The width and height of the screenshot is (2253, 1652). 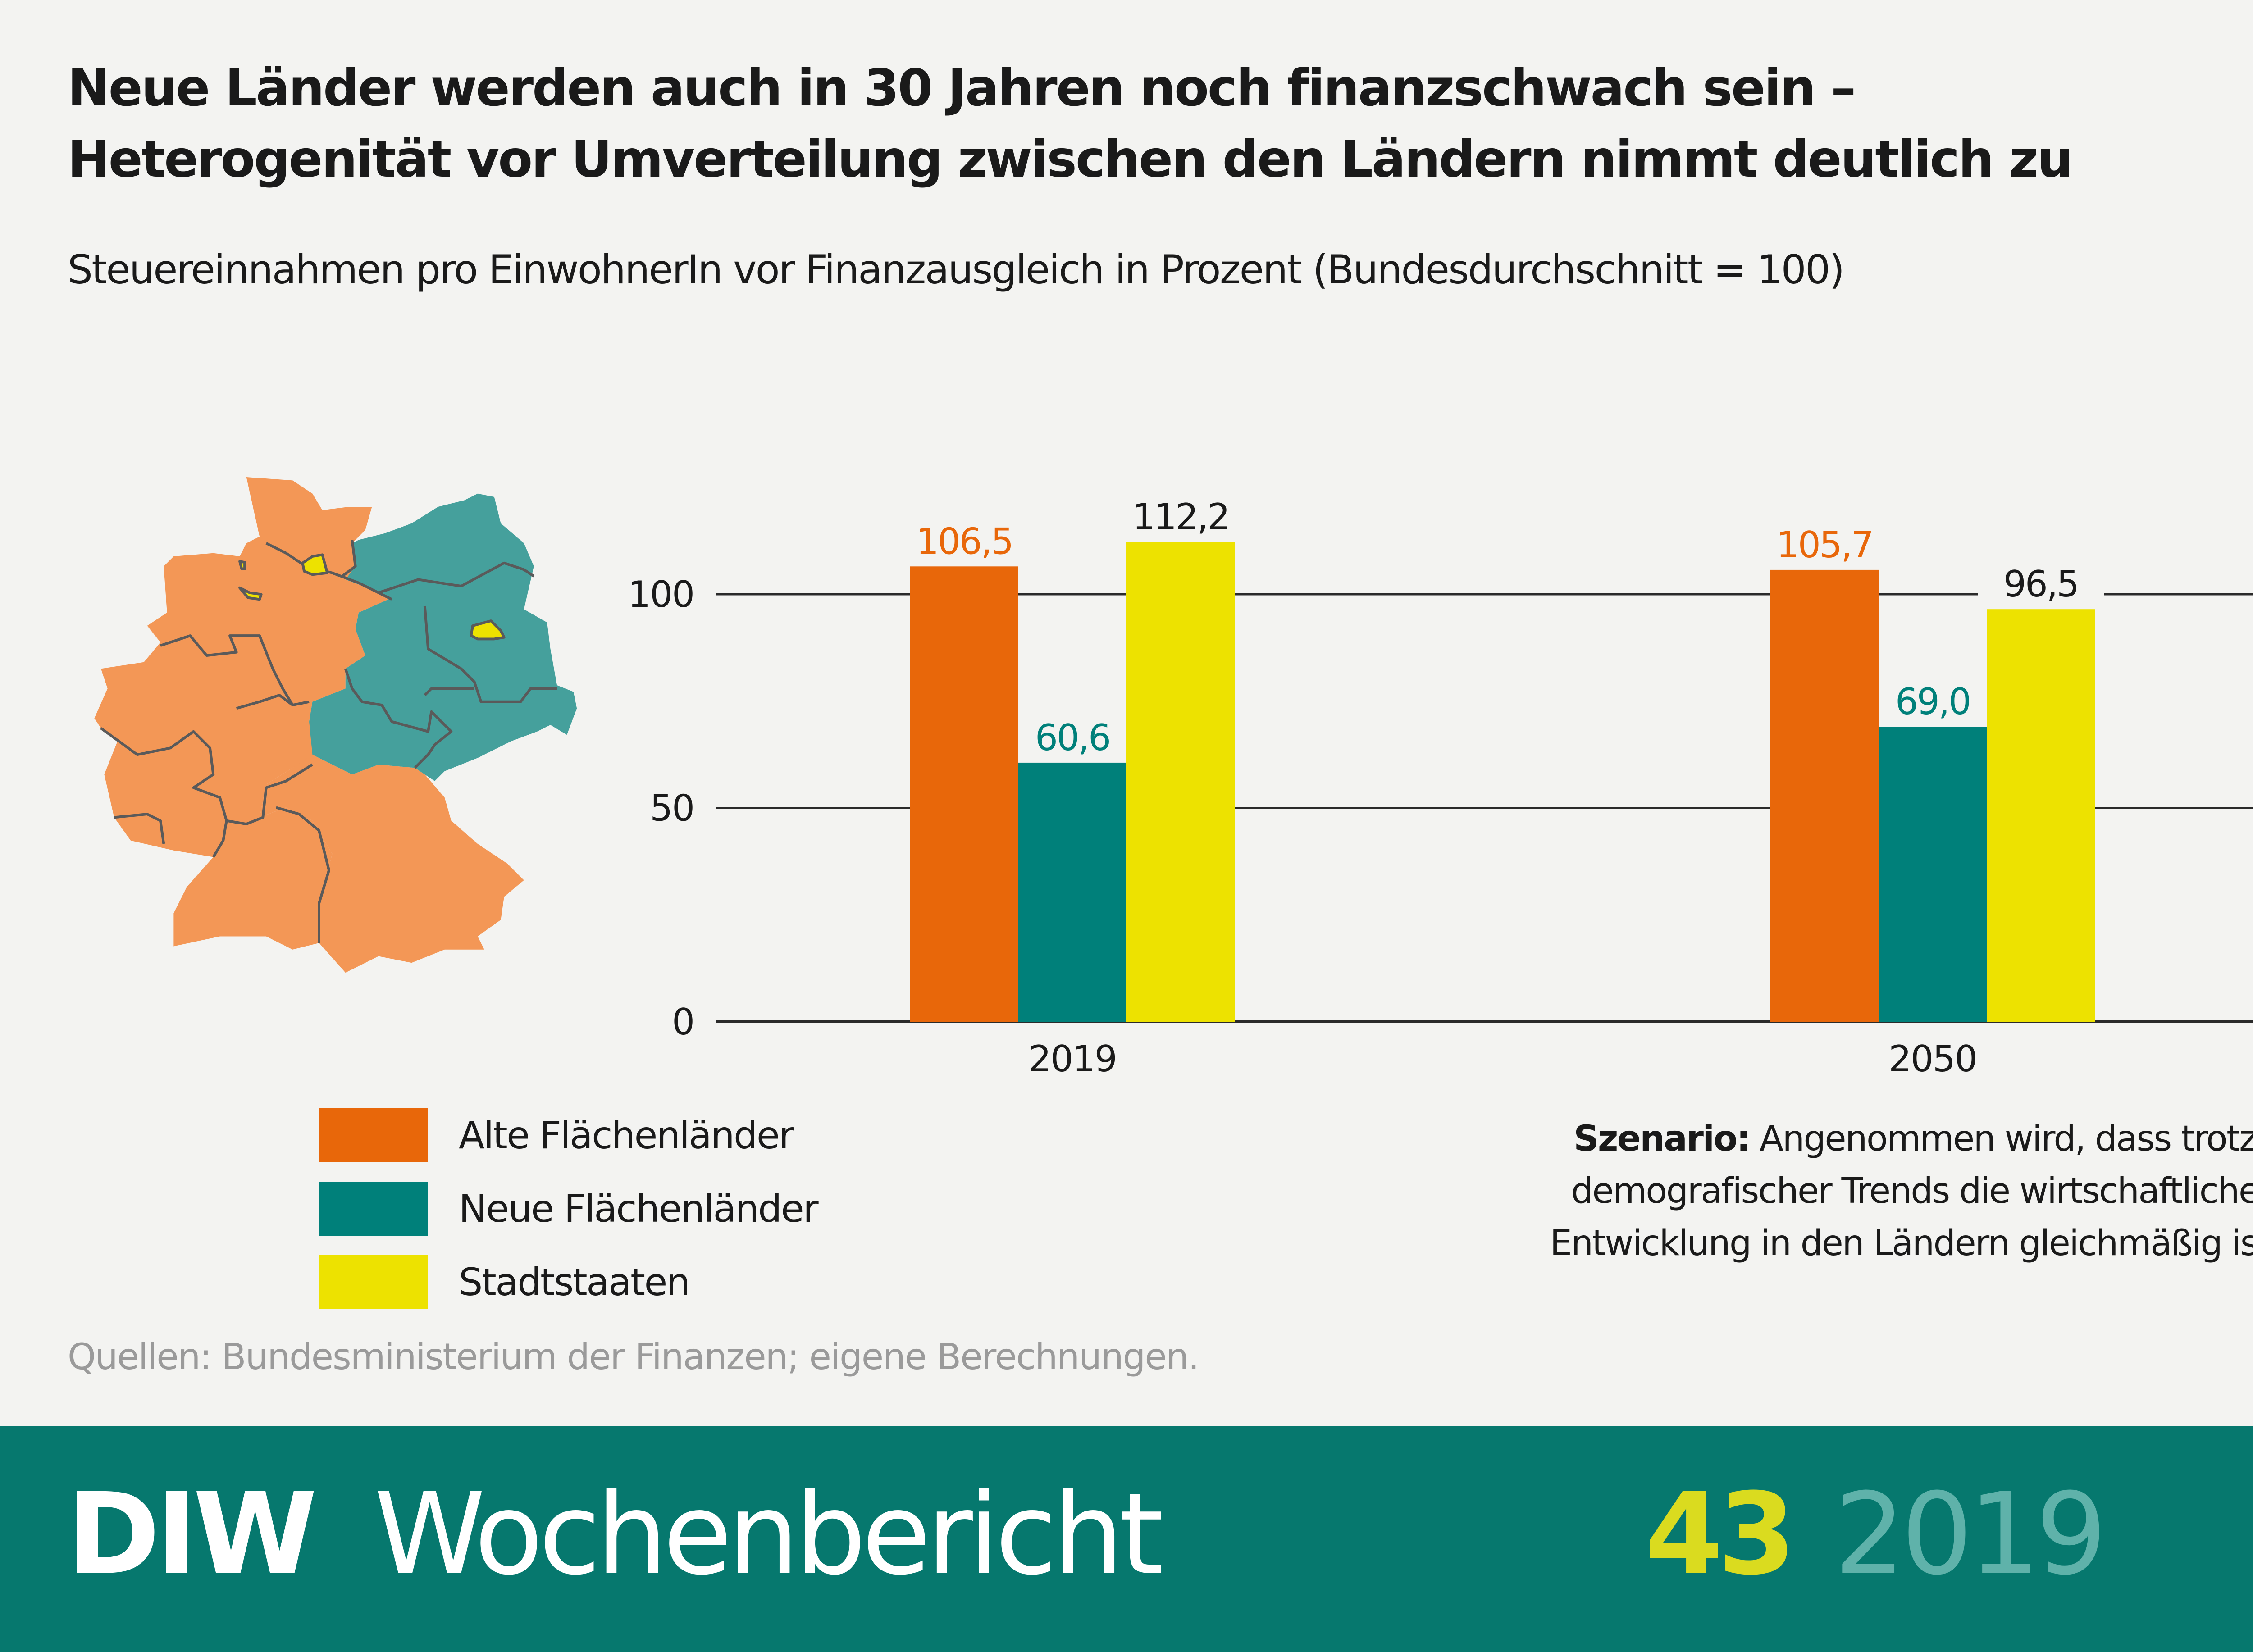 I want to click on legend-label-alte: Alte Flächenländer, so click(x=626, y=1135).